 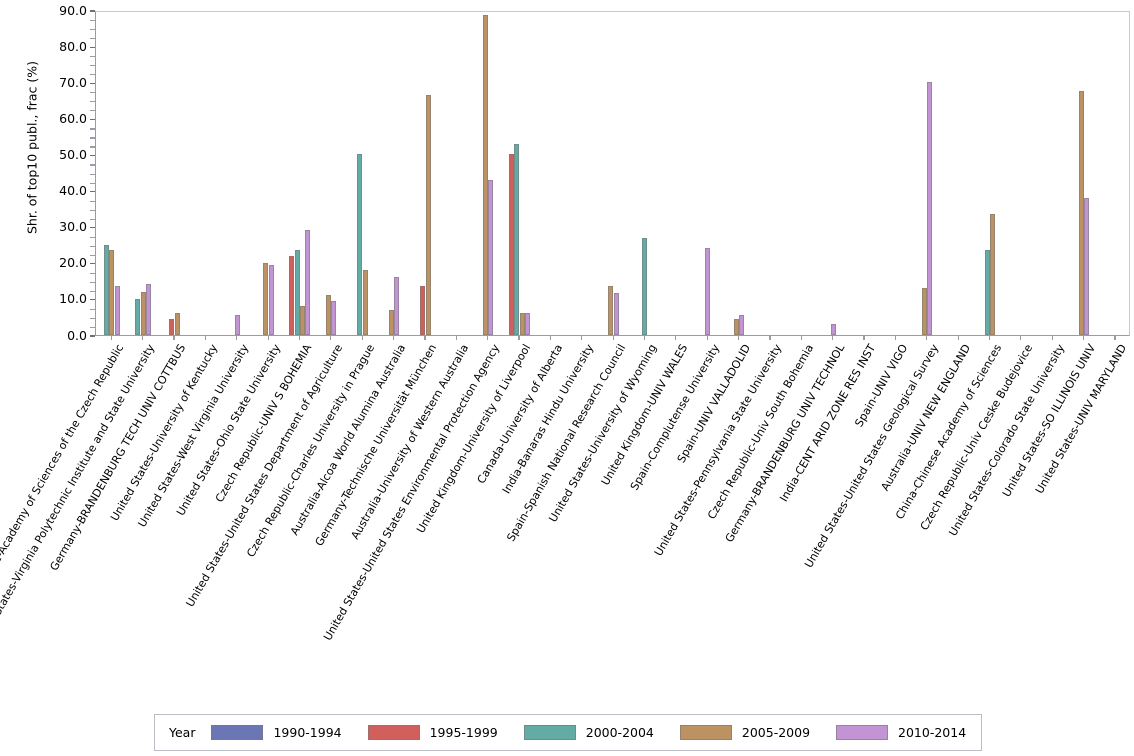 I want to click on legend-item: 2010-2014, so click(x=908, y=732).